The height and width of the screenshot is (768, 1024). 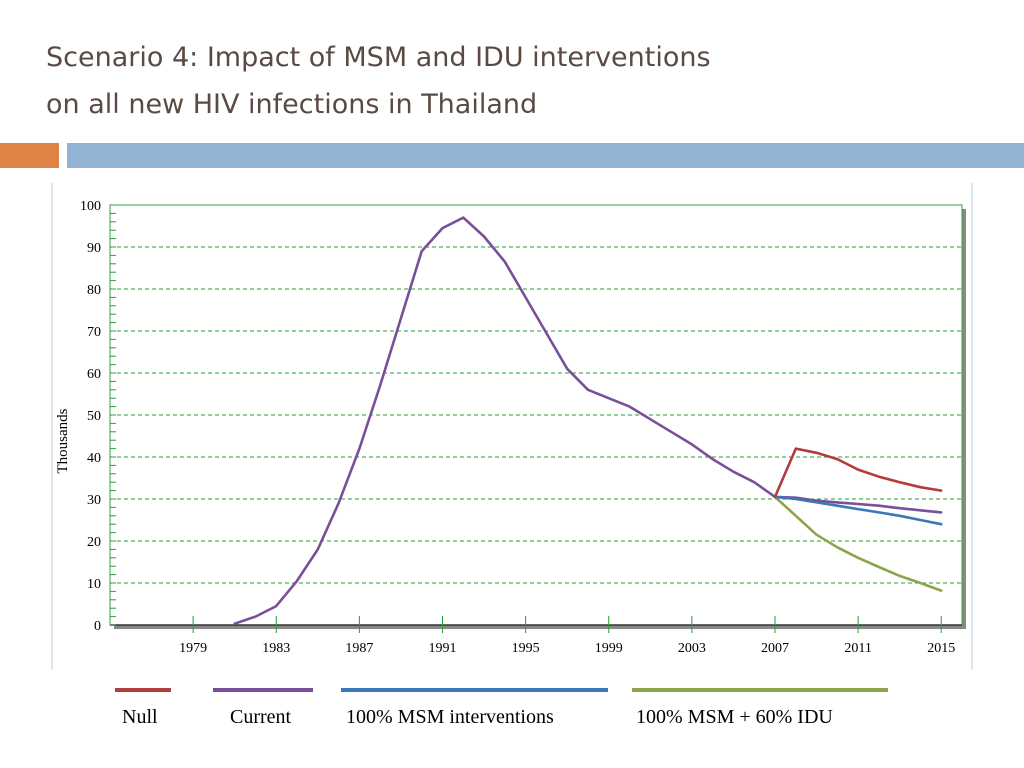 What do you see at coordinates (261, 717) in the screenshot?
I see `legend-label: Current` at bounding box center [261, 717].